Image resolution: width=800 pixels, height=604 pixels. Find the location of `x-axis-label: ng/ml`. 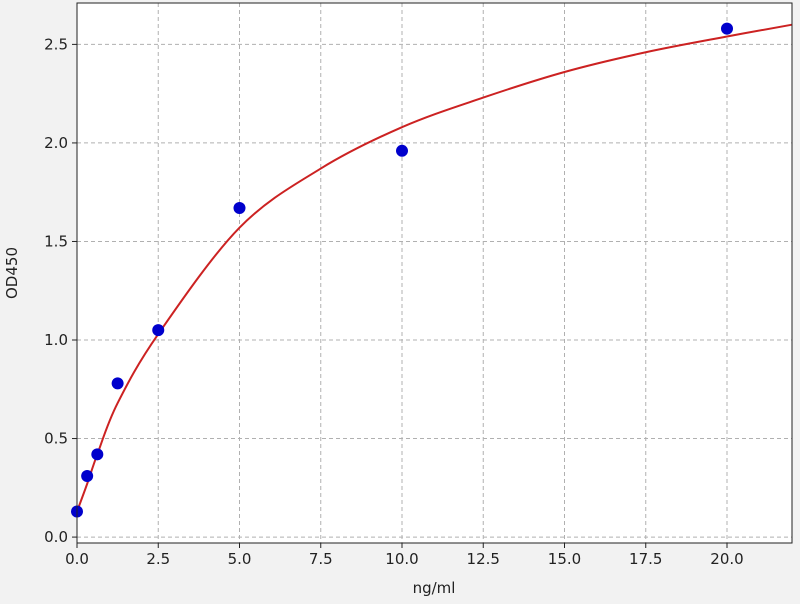

x-axis-label: ng/ml is located at coordinates (434, 588).